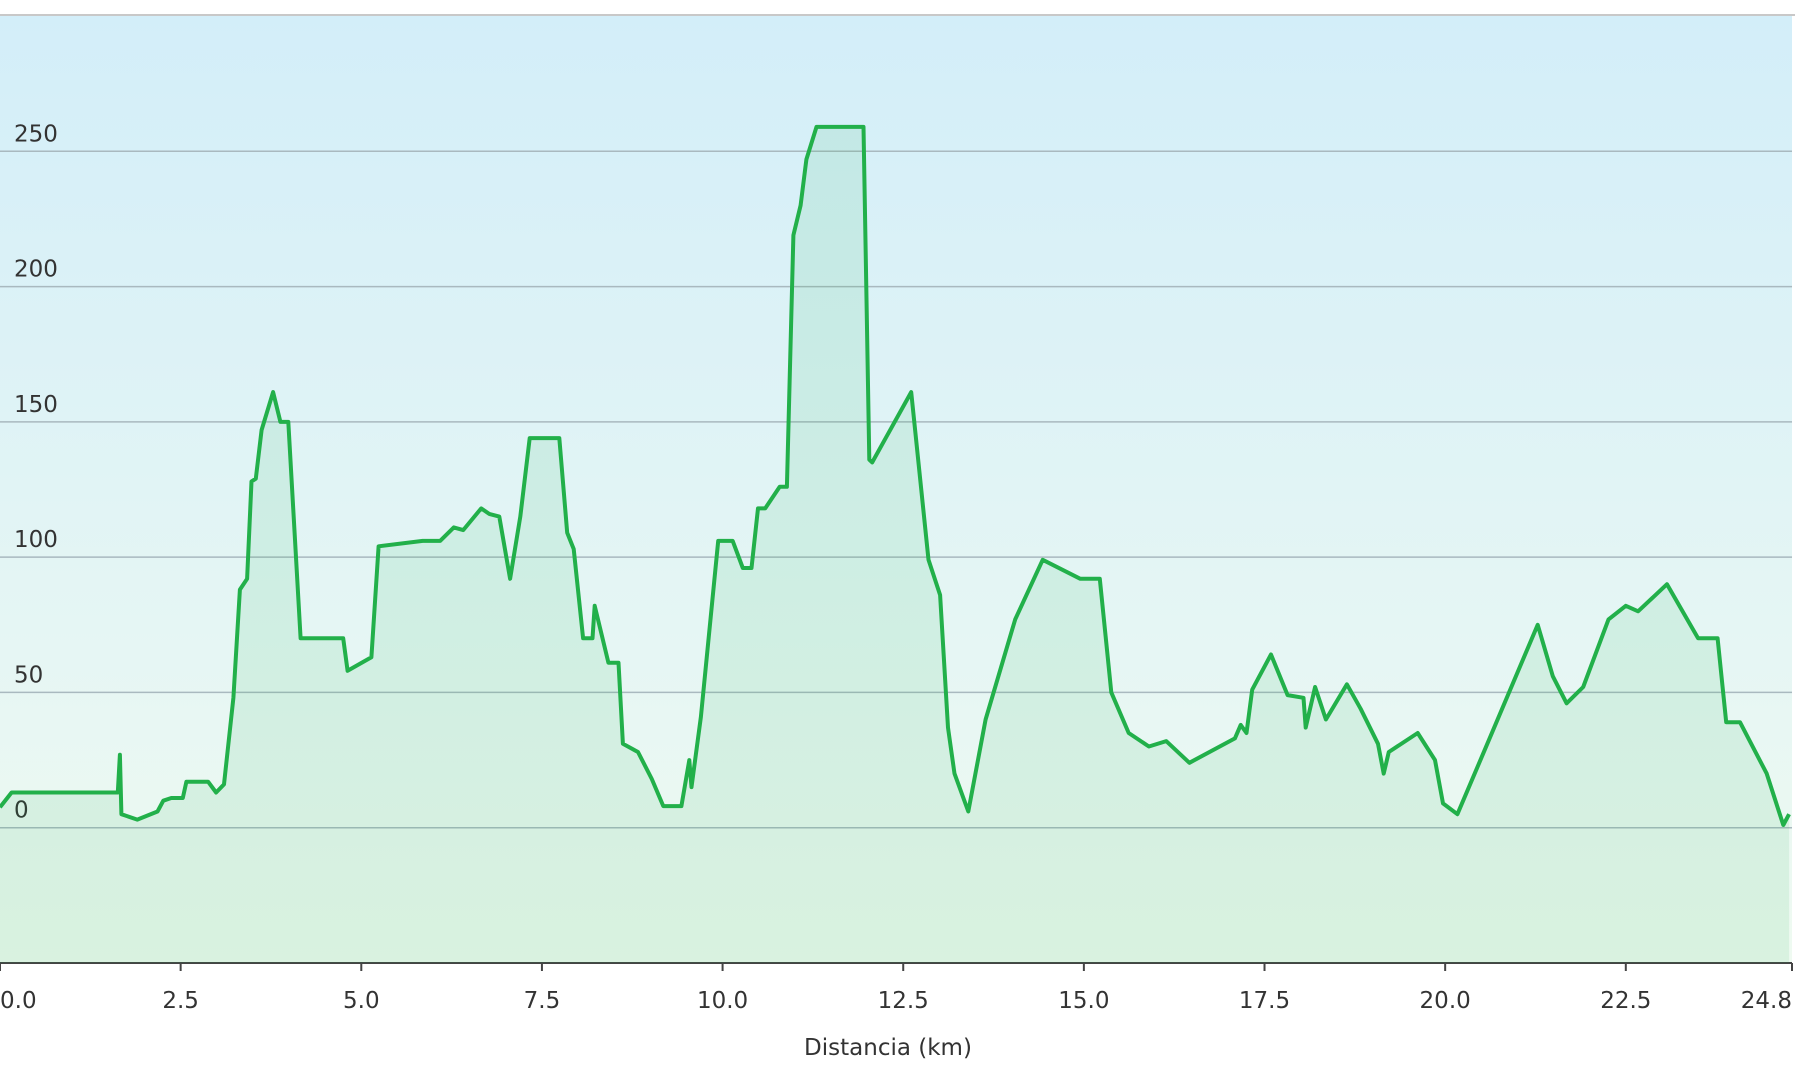  Describe the element at coordinates (722, 1001) in the screenshot. I see `x-tick-label: 10.0` at that location.